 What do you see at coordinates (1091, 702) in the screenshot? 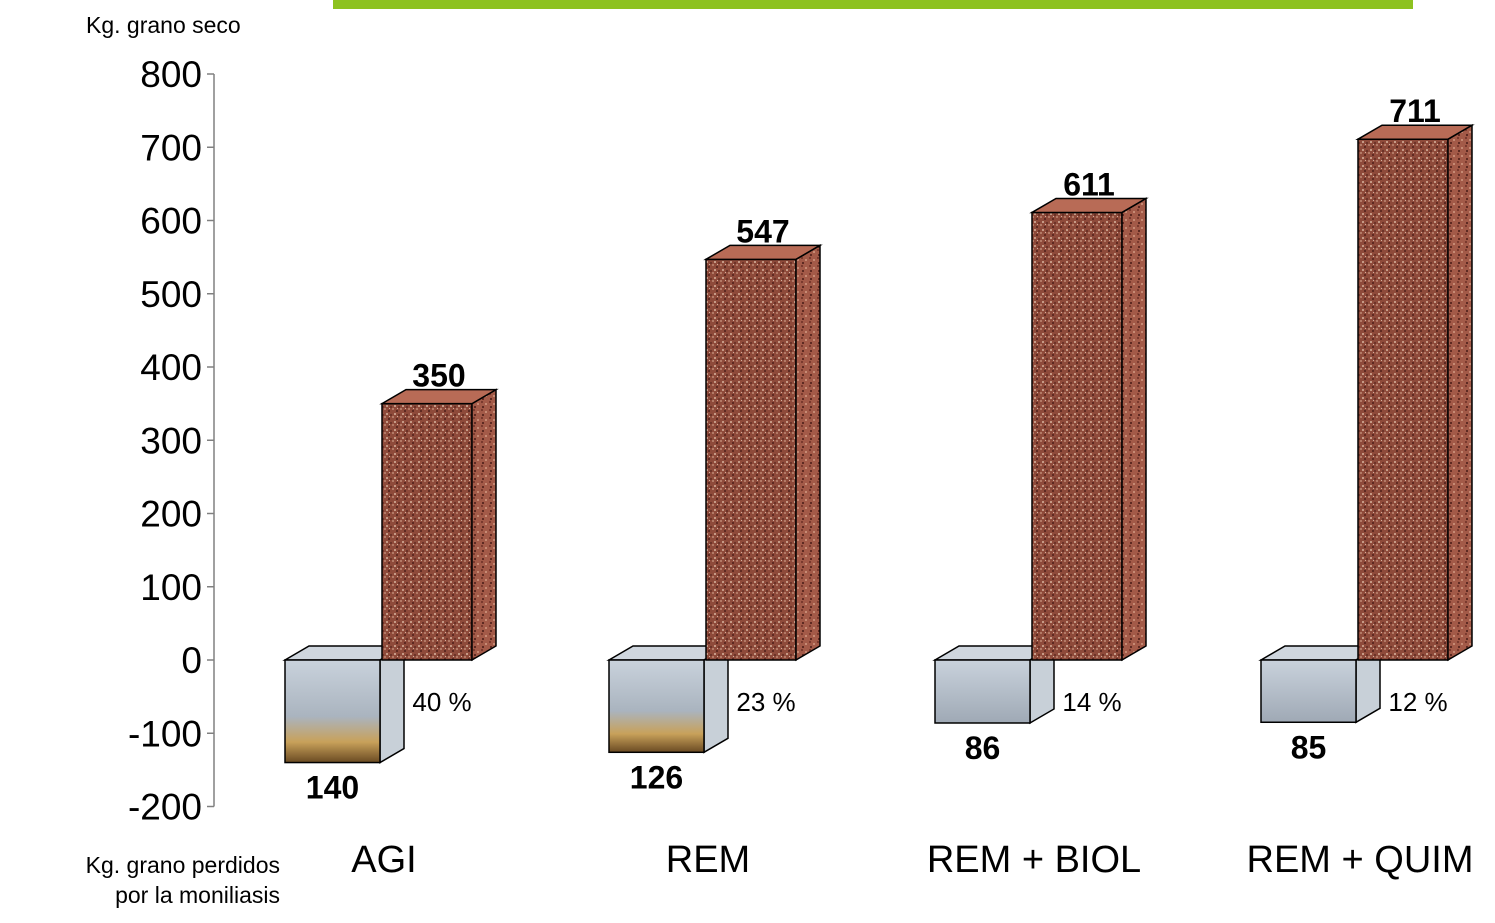
I see `percent-label: 14 %` at bounding box center [1091, 702].